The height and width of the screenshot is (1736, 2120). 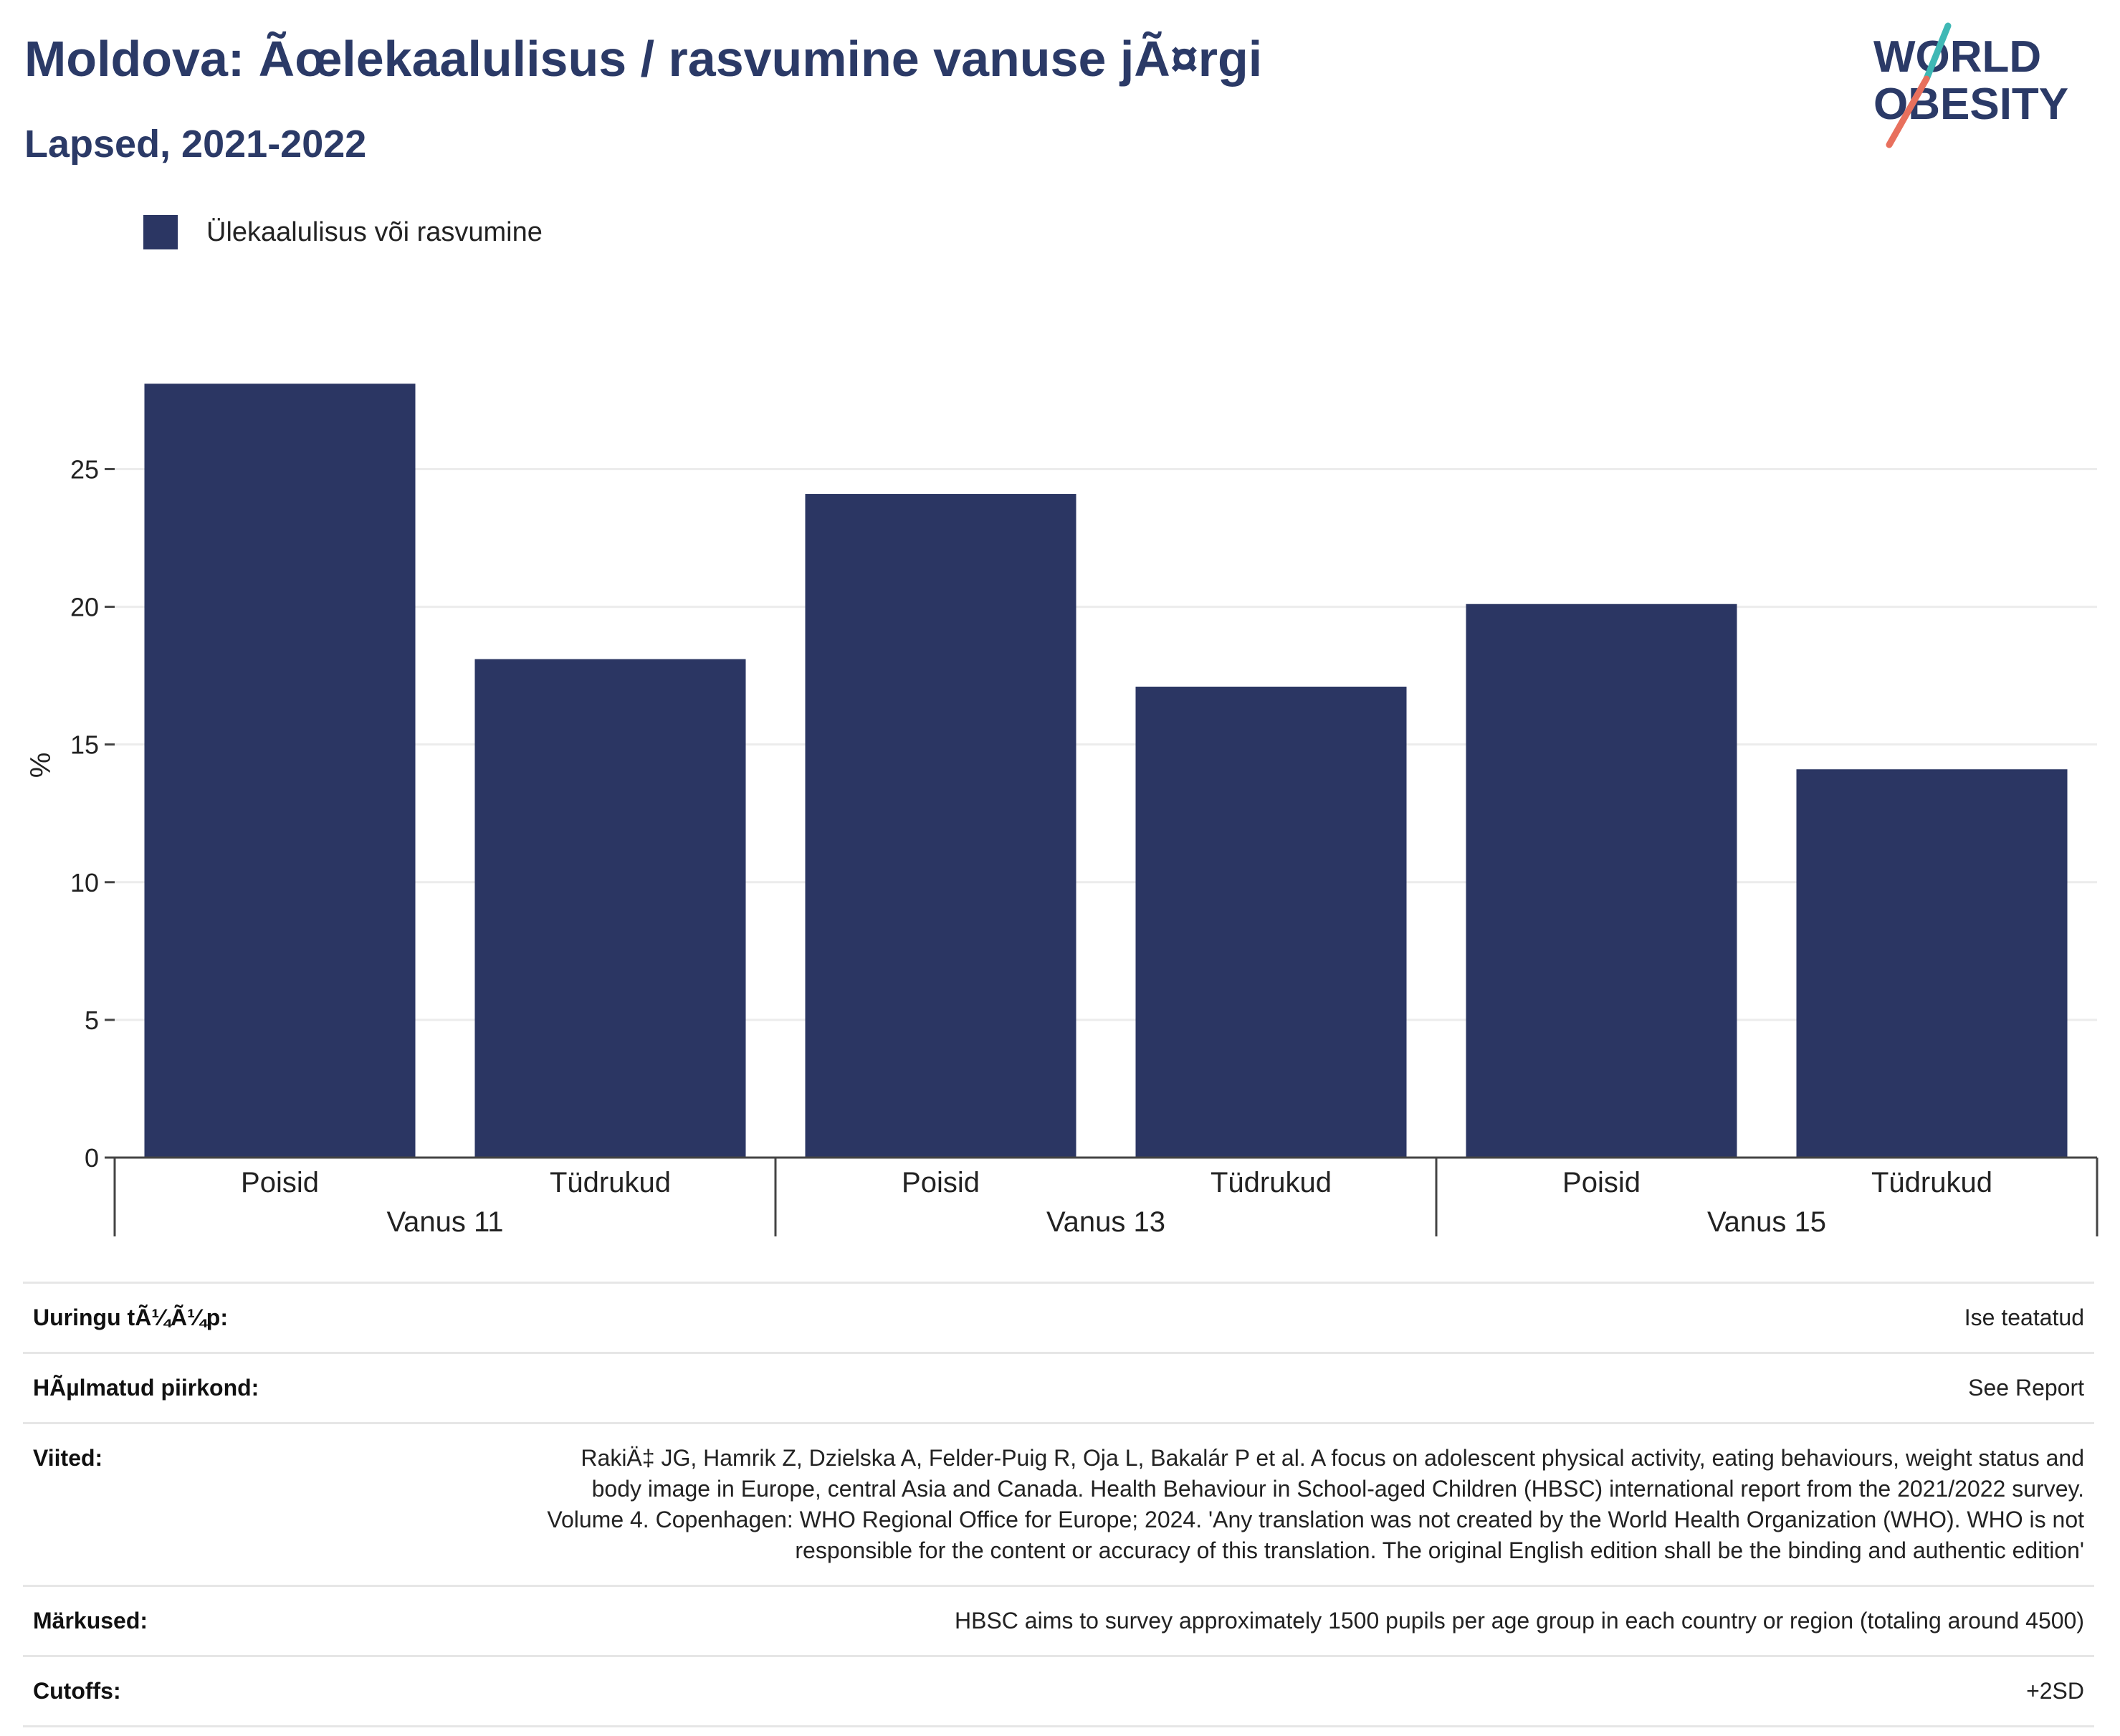 I want to click on y-tick-label: 10, so click(x=85, y=883).